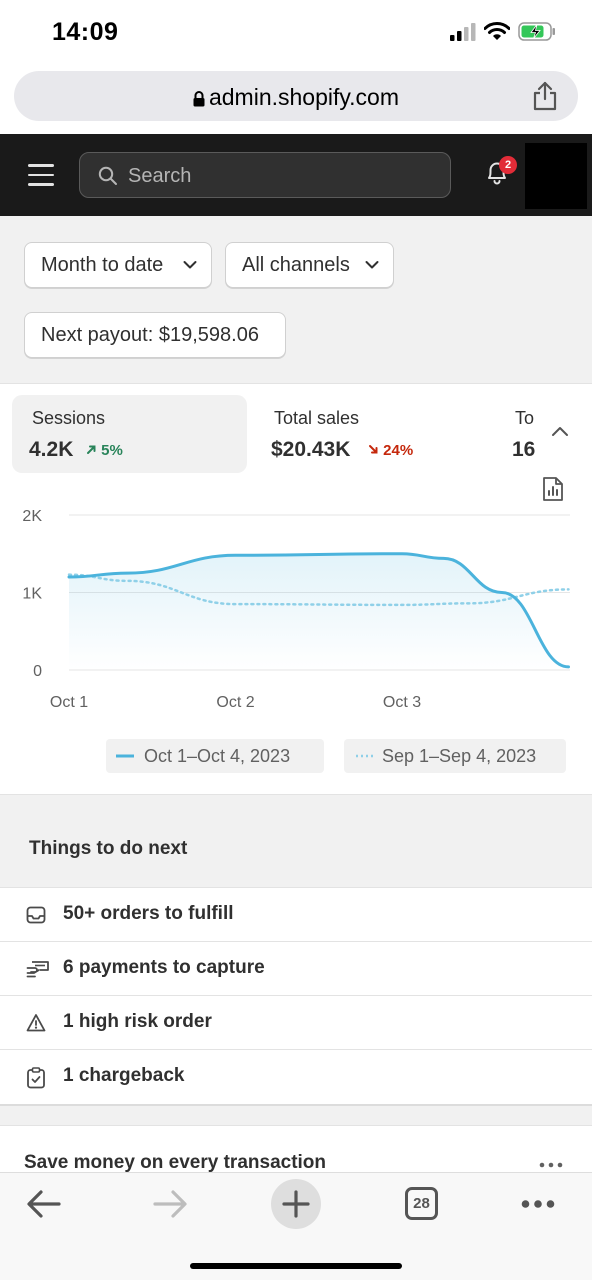 The image size is (592, 1280). I want to click on search-icon, so click(107, 175).